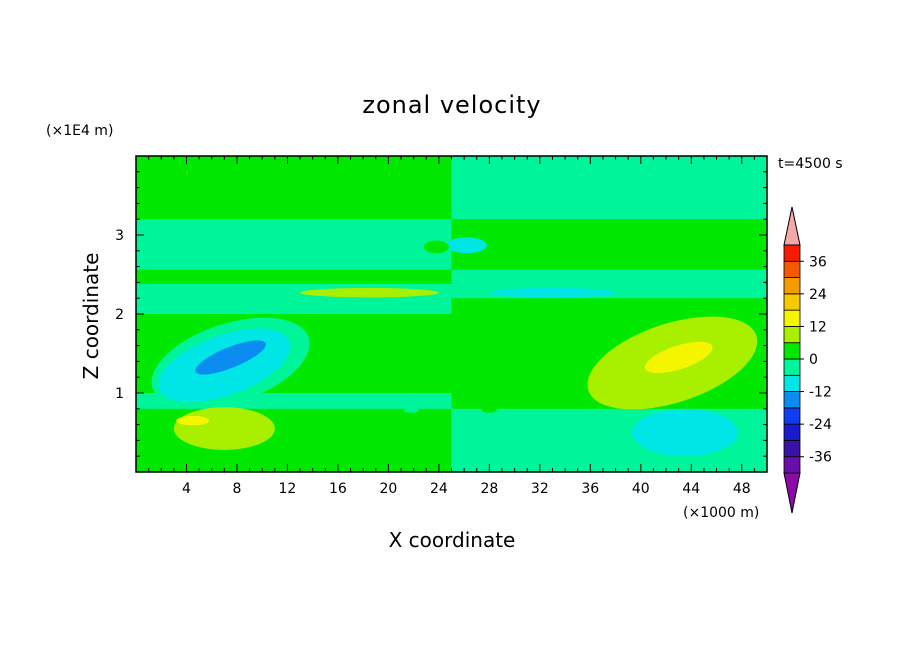 This screenshot has height=654, width=904. Describe the element at coordinates (813, 360) in the screenshot. I see `colorbar-tick-label: 0` at that location.